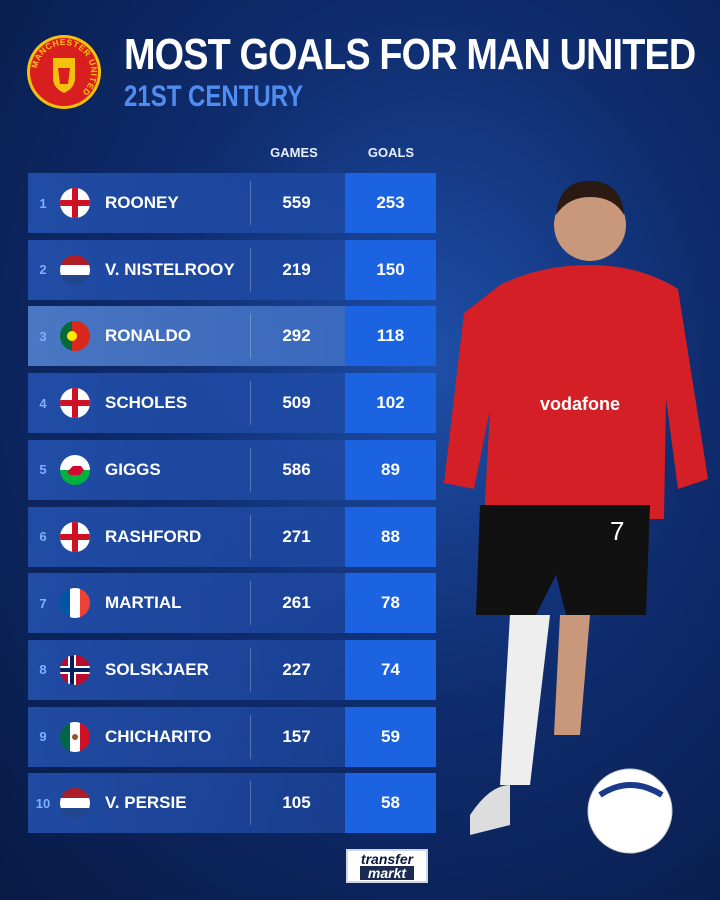  Describe the element at coordinates (296, 669) in the screenshot. I see `games-value: 227` at that location.